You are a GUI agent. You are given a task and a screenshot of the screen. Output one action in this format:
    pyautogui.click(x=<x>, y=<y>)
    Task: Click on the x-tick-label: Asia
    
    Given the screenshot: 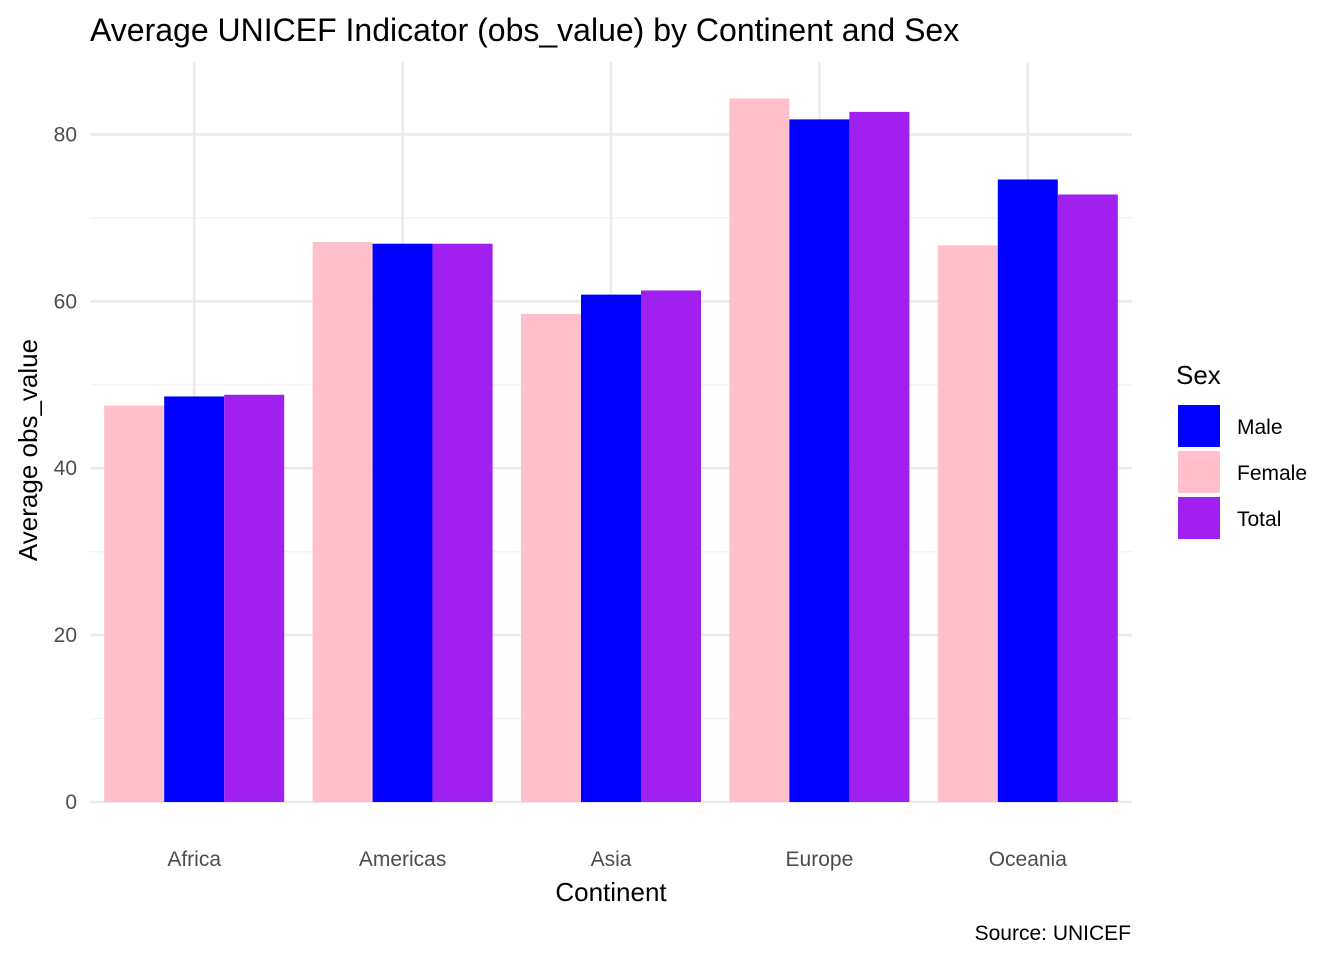 What is the action you would take?
    pyautogui.click(x=611, y=859)
    